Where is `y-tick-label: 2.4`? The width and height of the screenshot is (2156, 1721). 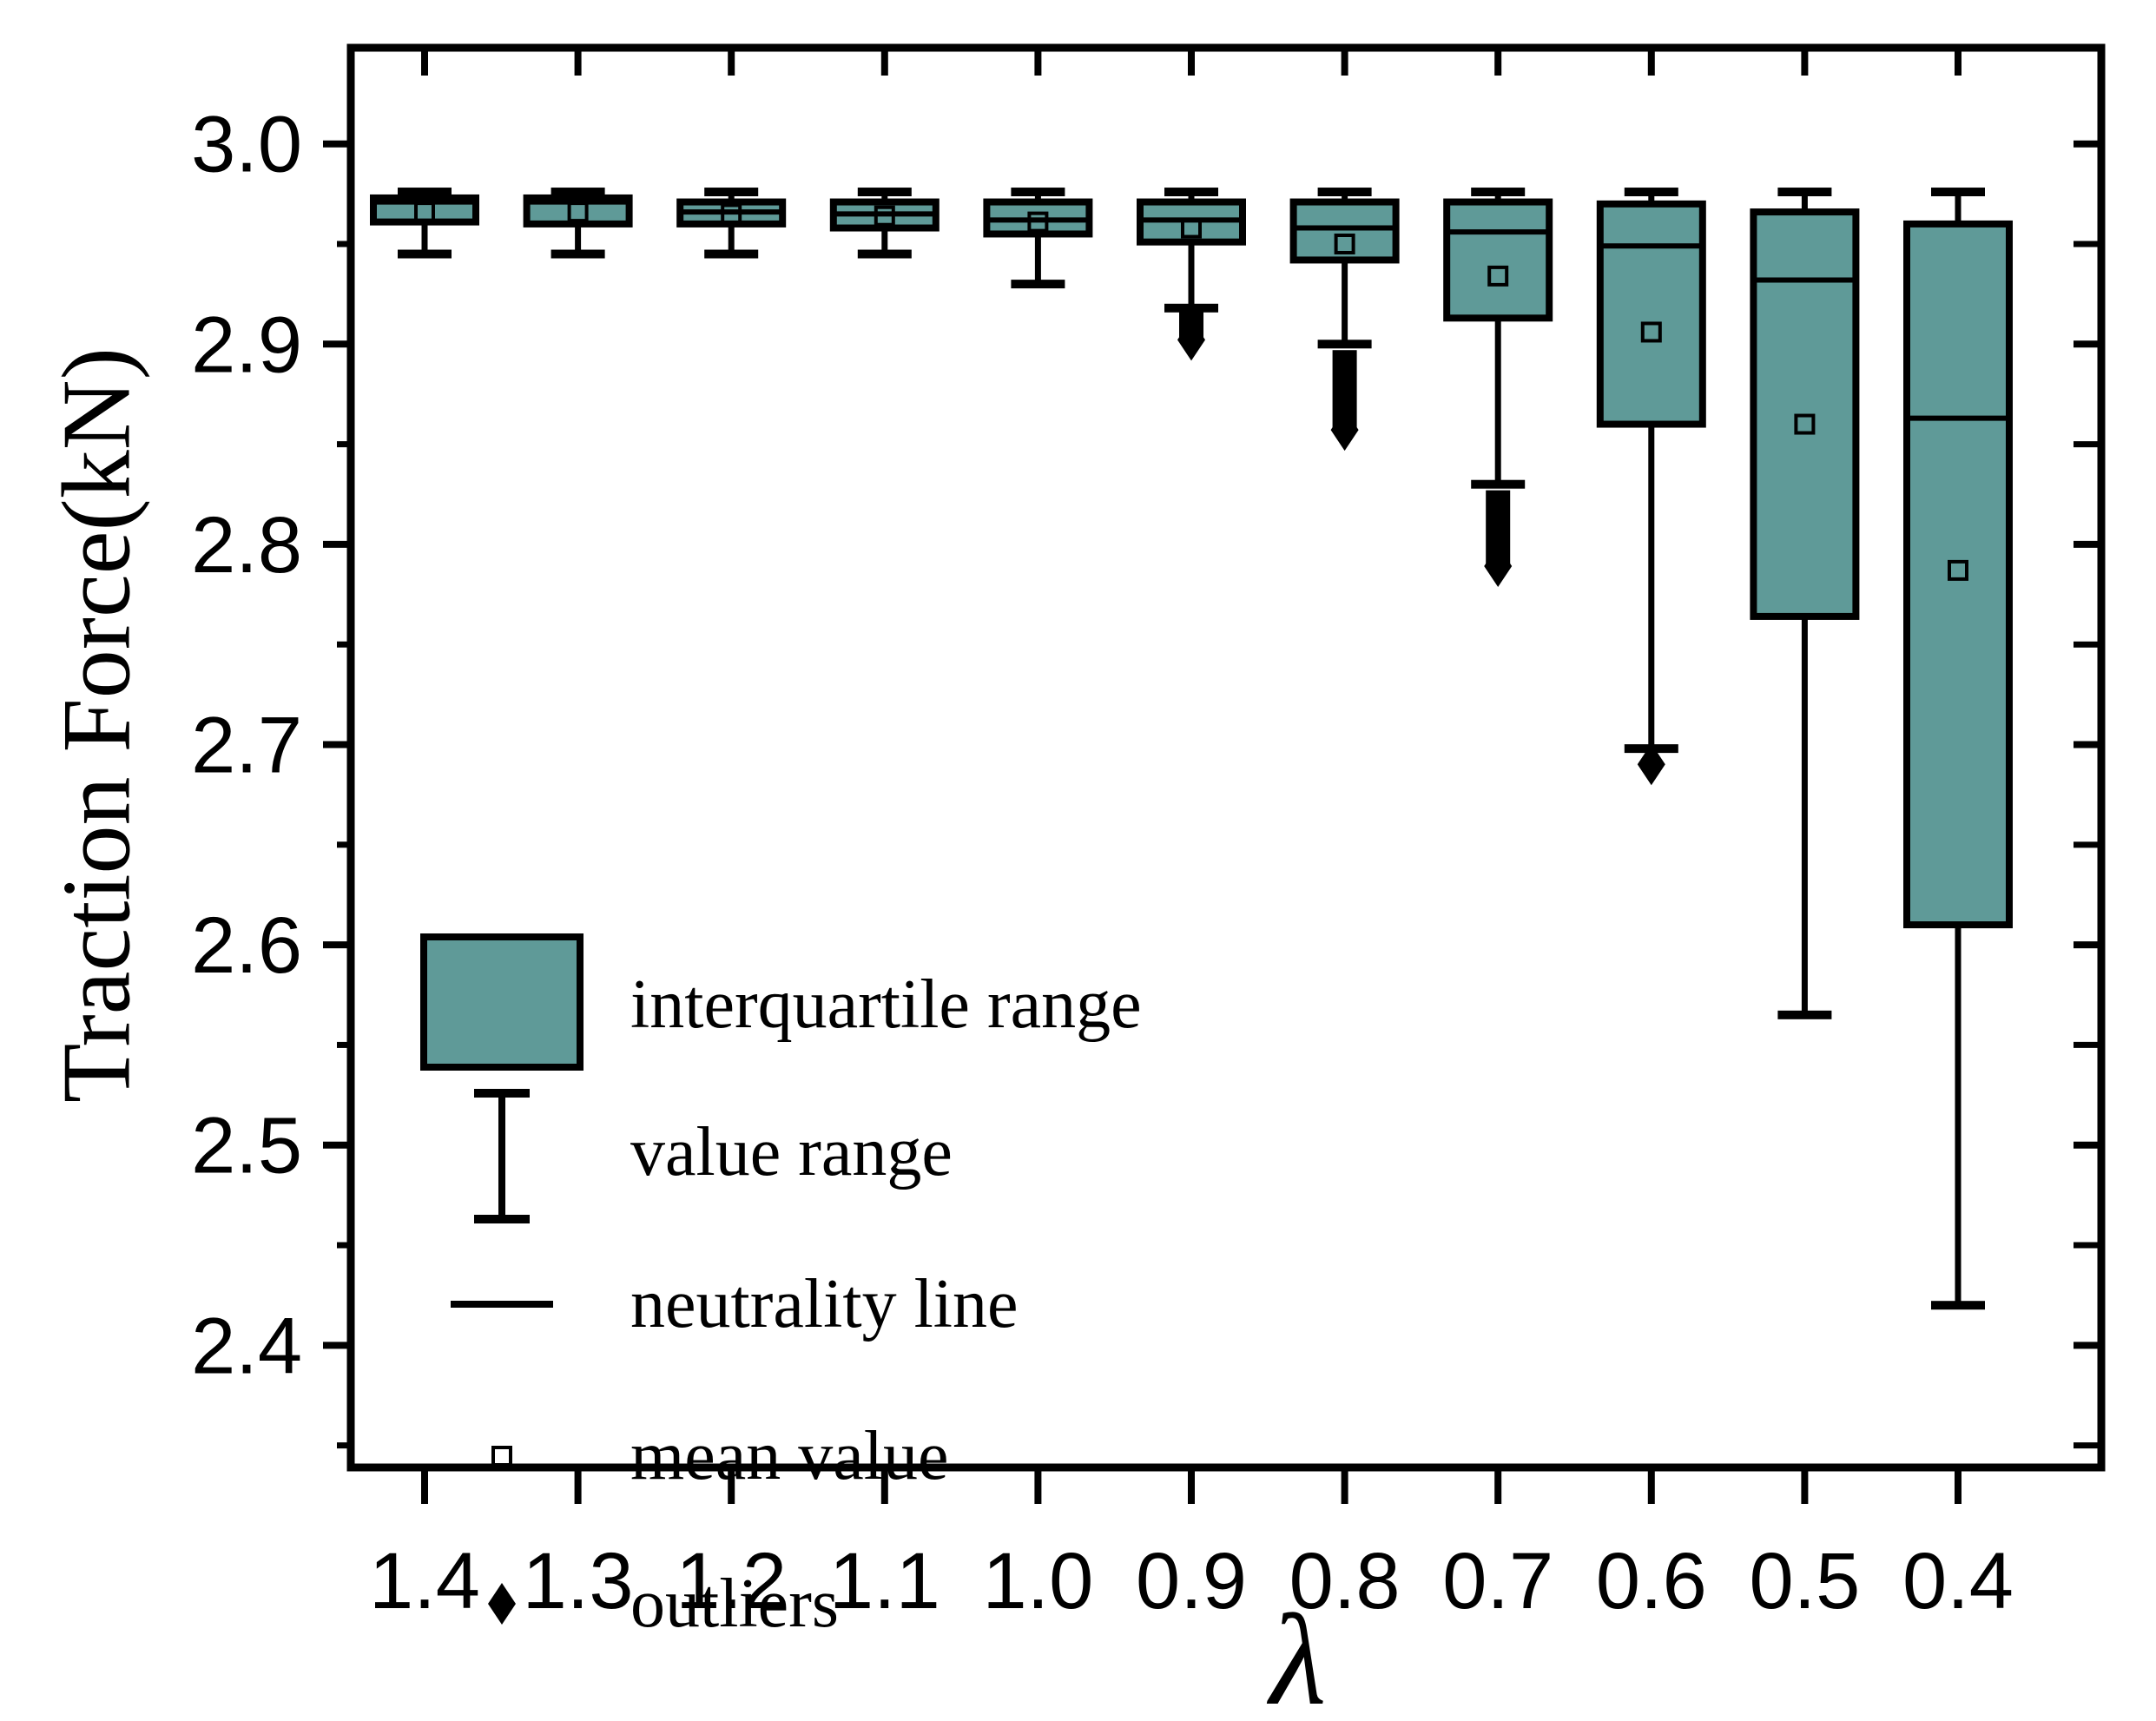 y-tick-label: 2.4 is located at coordinates (246, 1346).